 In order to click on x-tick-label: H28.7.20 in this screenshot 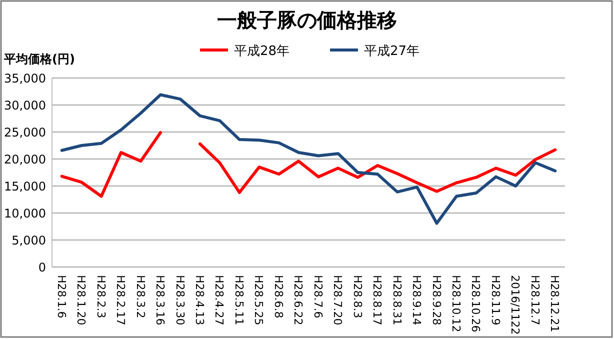, I will do `click(337, 300)`.